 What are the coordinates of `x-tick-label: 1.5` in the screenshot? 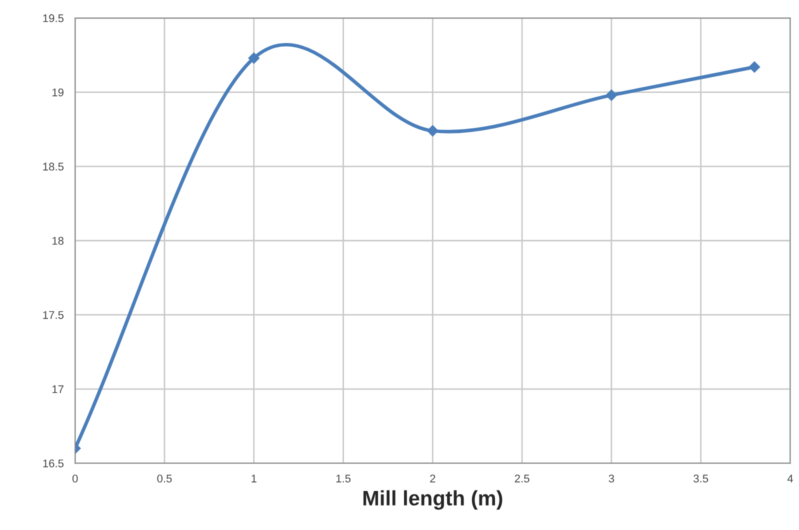 It's located at (343, 478).